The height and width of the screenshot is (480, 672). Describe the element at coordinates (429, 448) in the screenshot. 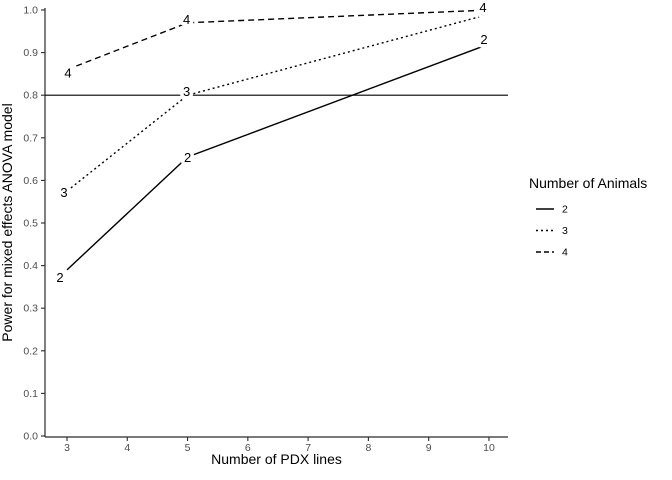

I see `x-tick-label: 9` at that location.